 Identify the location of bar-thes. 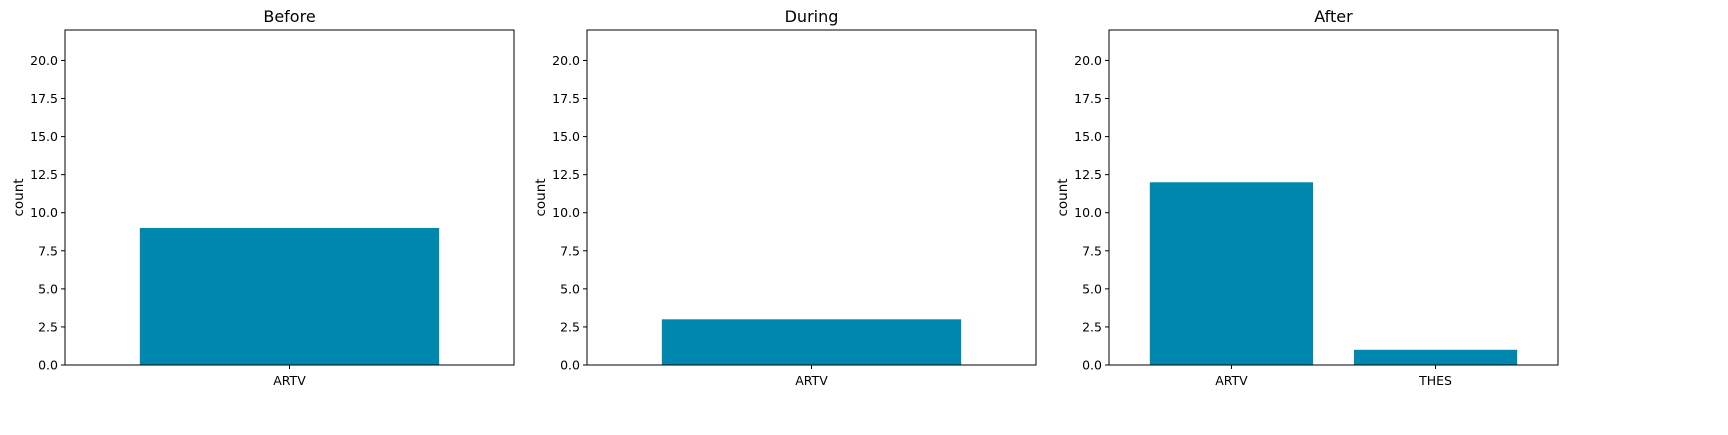
(1435, 357).